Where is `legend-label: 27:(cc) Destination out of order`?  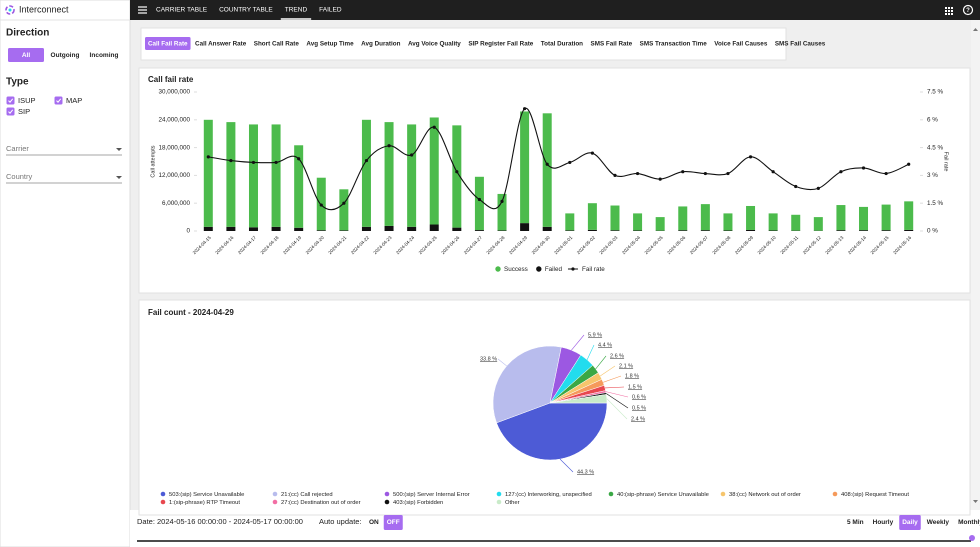
legend-label: 27:(cc) Destination out of order is located at coordinates (321, 503).